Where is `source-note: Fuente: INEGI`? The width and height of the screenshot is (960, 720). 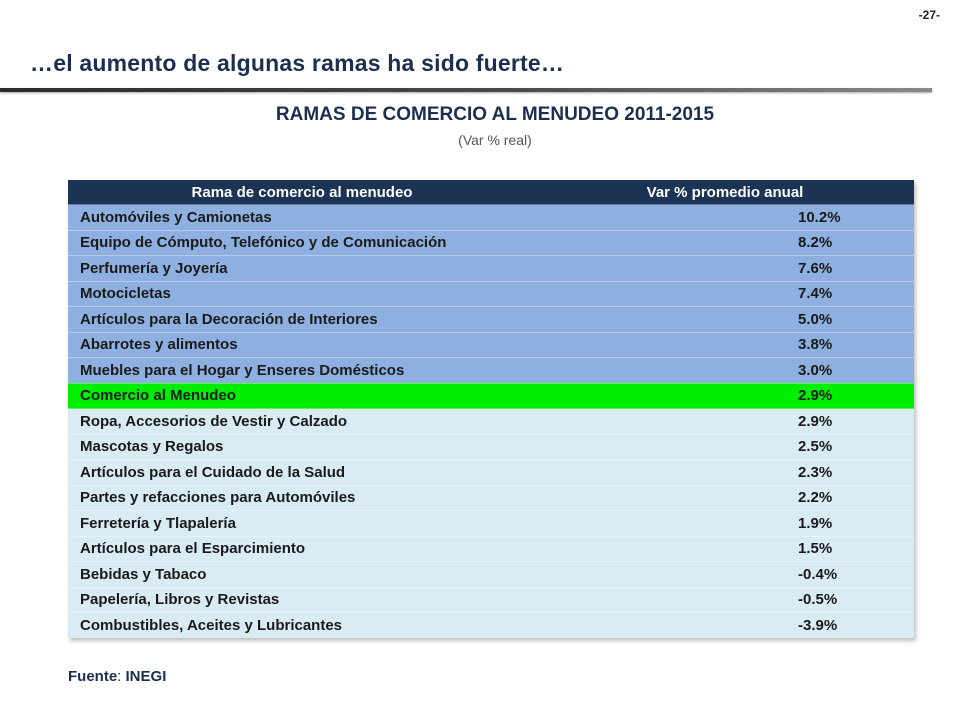 source-note: Fuente: INEGI is located at coordinates (117, 676).